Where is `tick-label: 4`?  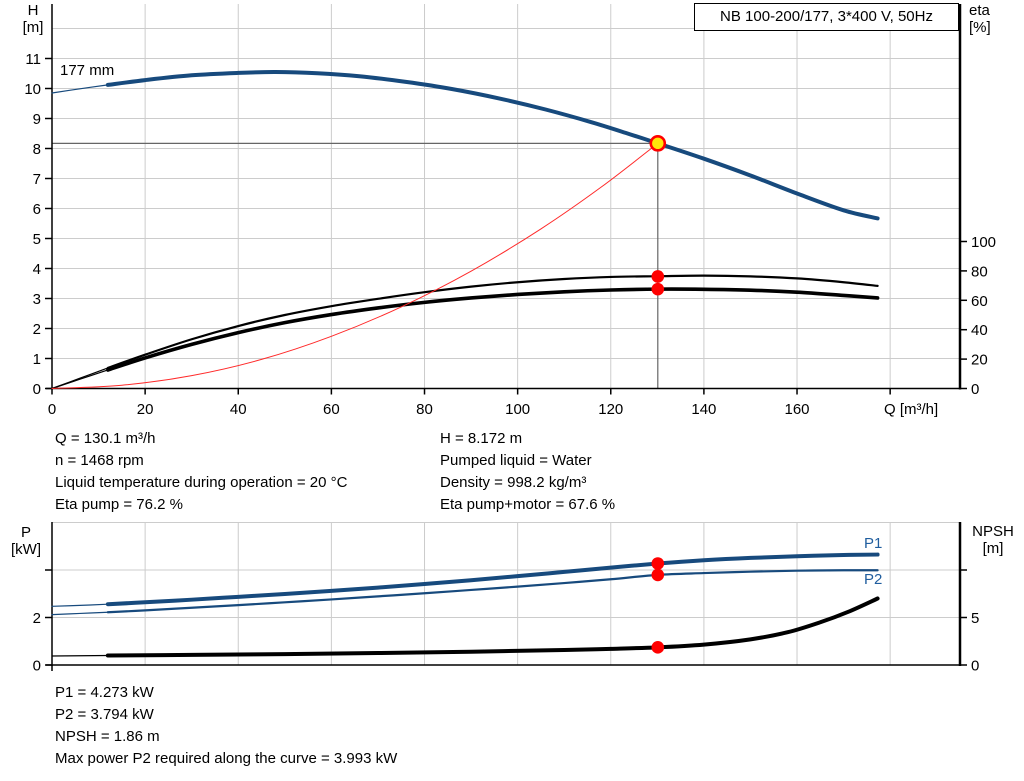
tick-label: 4 is located at coordinates (37, 269).